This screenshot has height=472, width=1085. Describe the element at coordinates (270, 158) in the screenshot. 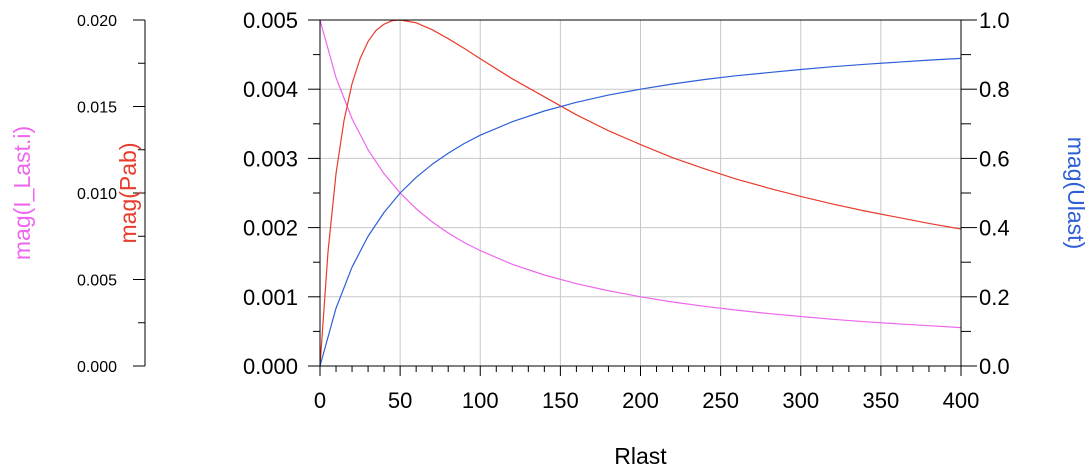

I see `power-axis-tick-label: 0.003` at that location.